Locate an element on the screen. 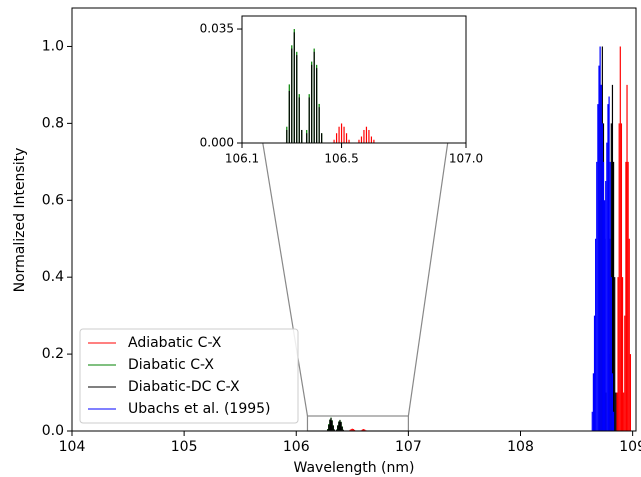 The width and height of the screenshot is (641, 477). y-tick-label: 0.000 is located at coordinates (217, 143).